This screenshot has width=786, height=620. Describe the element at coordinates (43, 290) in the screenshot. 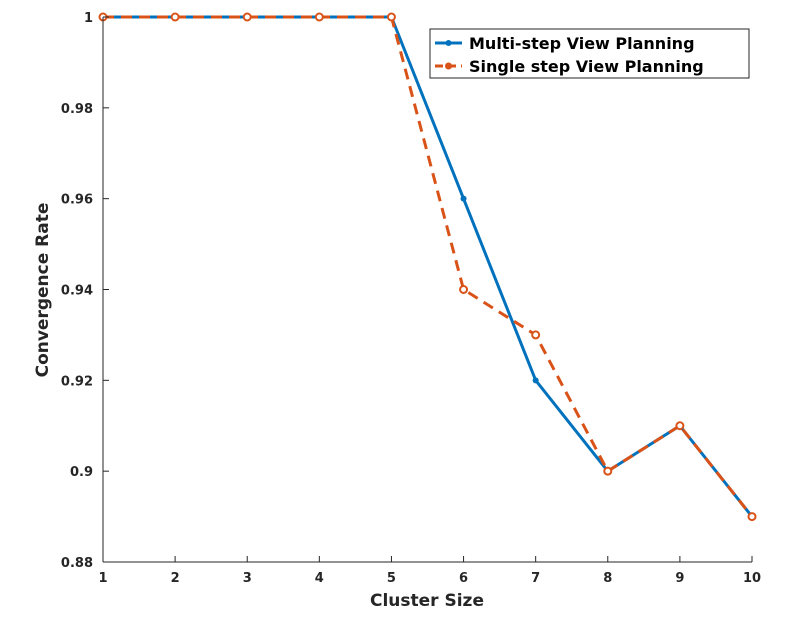

I see `y-axis-label: Convergence Rate` at that location.